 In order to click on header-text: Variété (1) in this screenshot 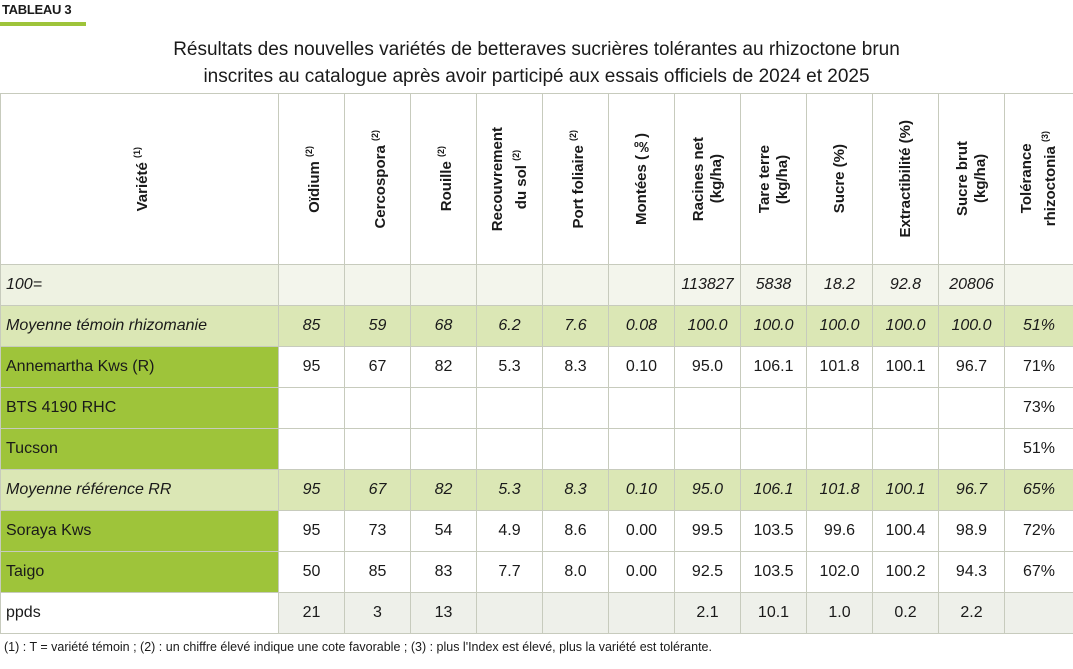, I will do `click(140, 179)`.